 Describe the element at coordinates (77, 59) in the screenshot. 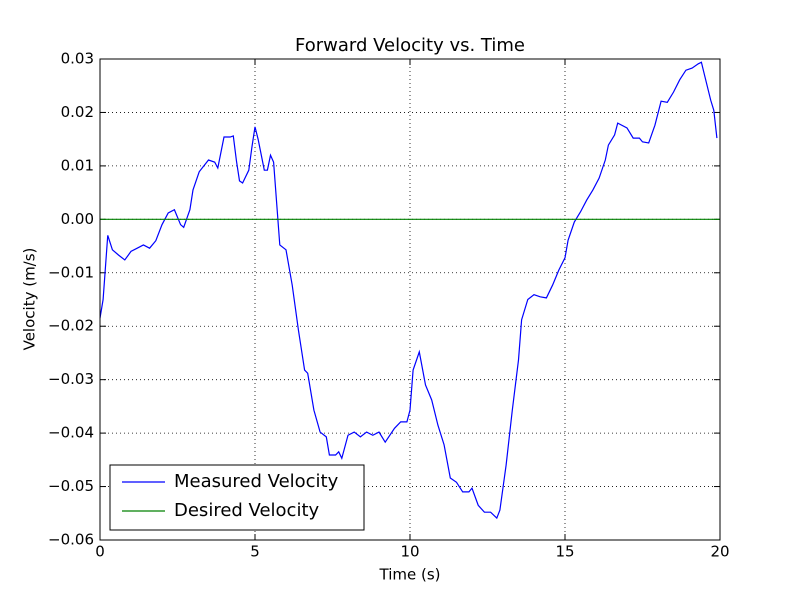

I see `y-tick-label: 0.03` at that location.